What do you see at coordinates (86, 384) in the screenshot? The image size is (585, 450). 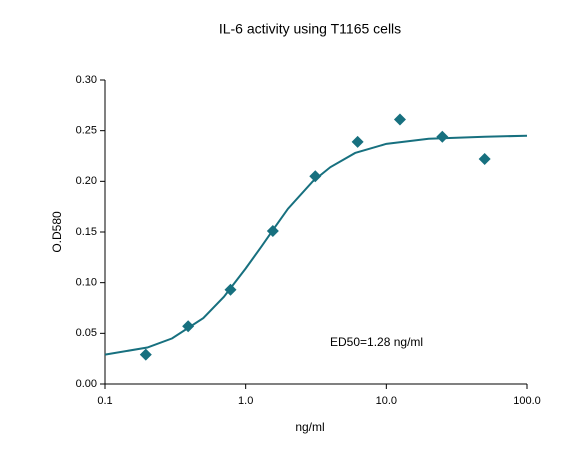 I see `y-tick-label: 0.00` at bounding box center [86, 384].